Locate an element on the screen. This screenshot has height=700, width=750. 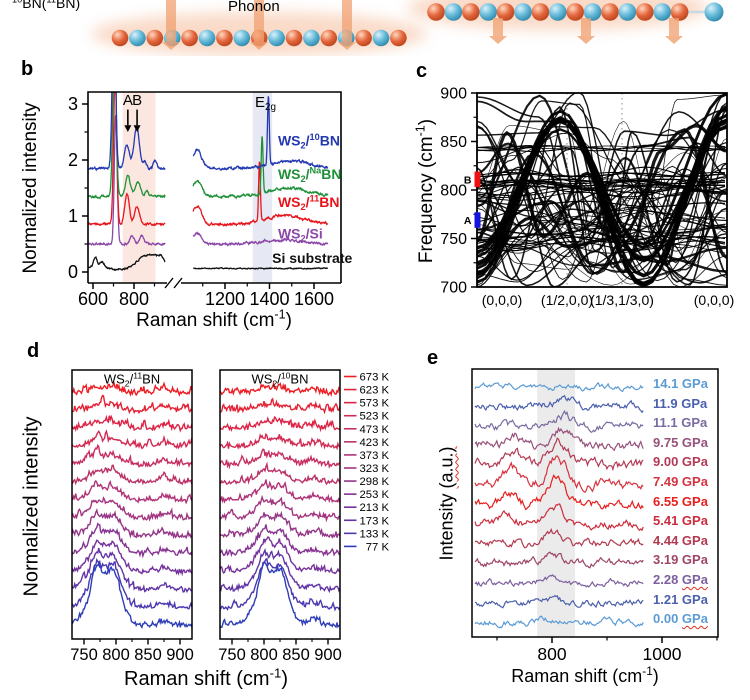
panel-e-pressure-spectra-chart: 800 1000 is located at coordinates (595, 516).